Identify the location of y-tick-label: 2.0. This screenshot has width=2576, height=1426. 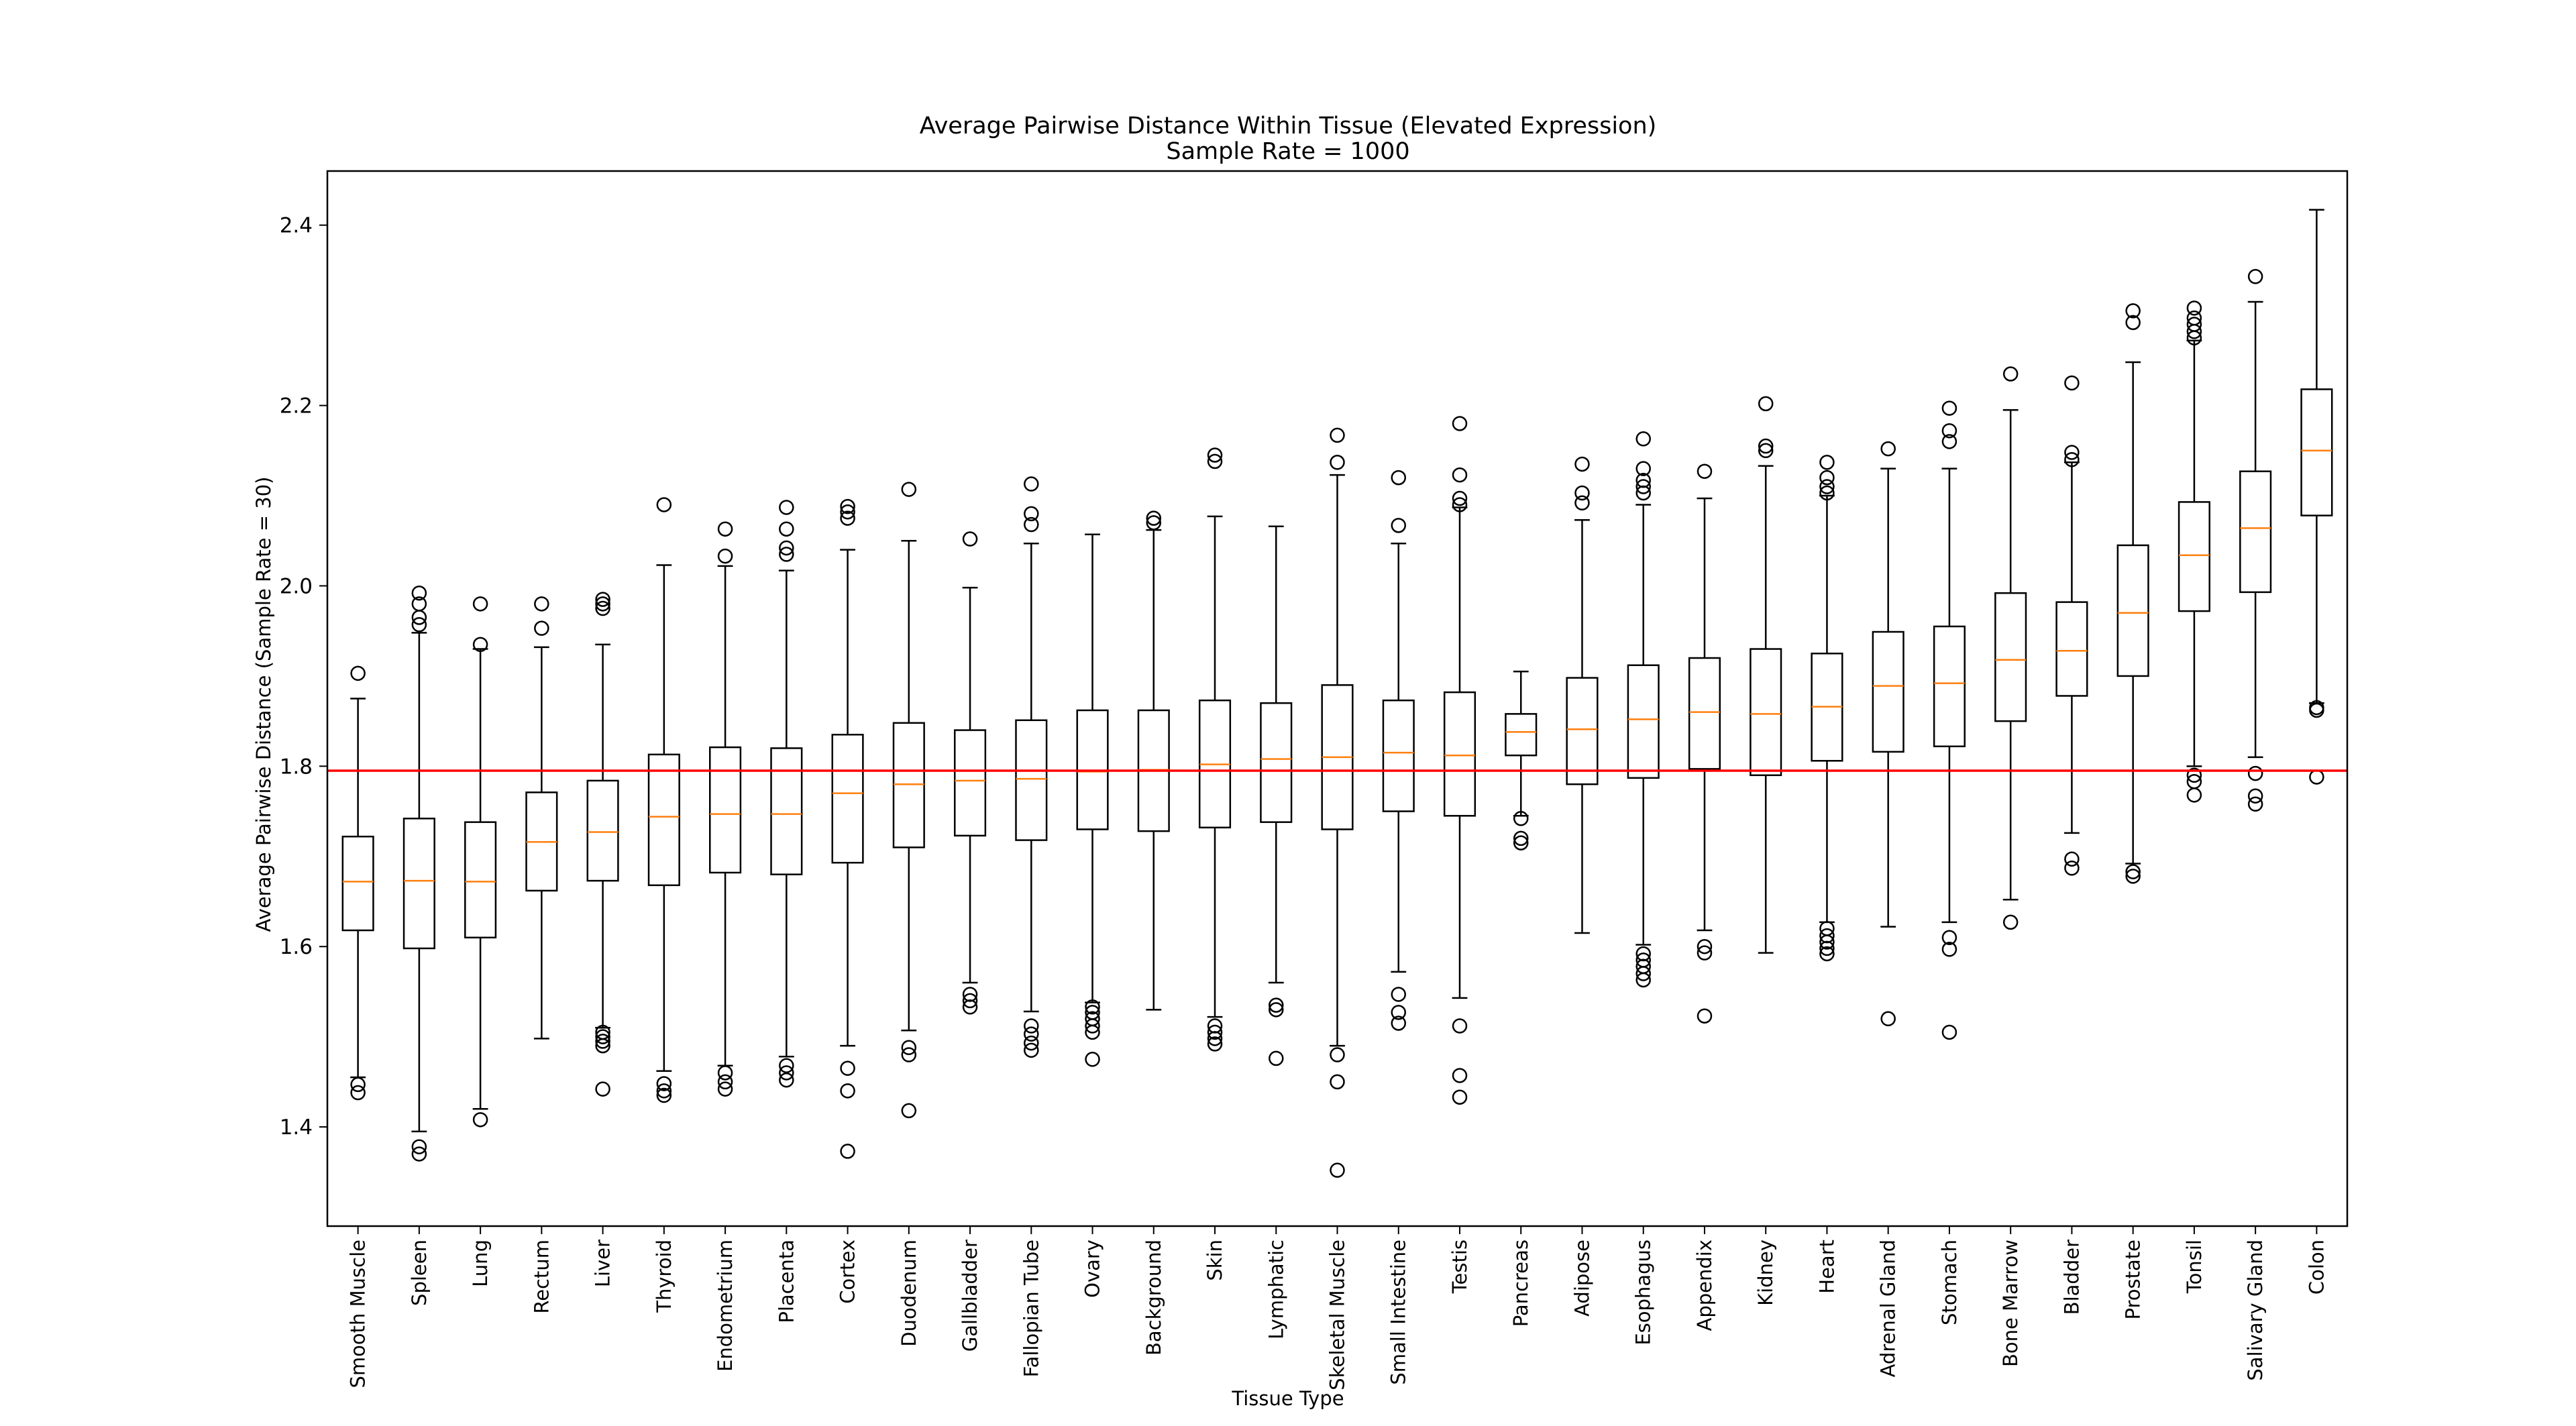
(296, 586).